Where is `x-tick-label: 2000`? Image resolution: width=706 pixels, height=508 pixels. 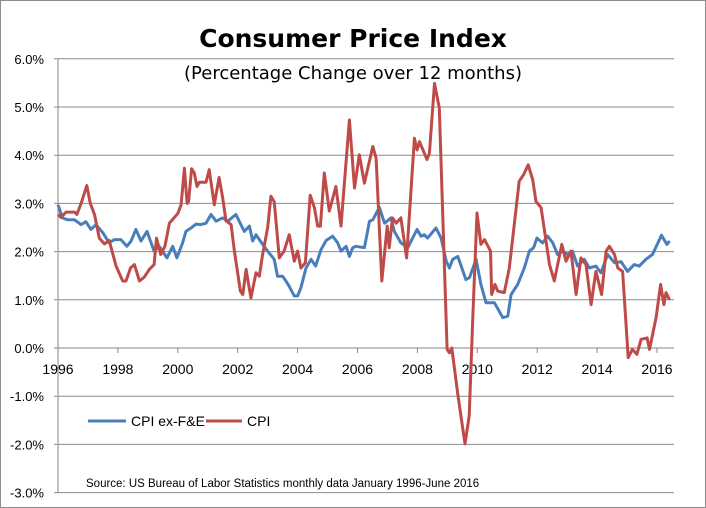 x-tick-label: 2000 is located at coordinates (177, 369).